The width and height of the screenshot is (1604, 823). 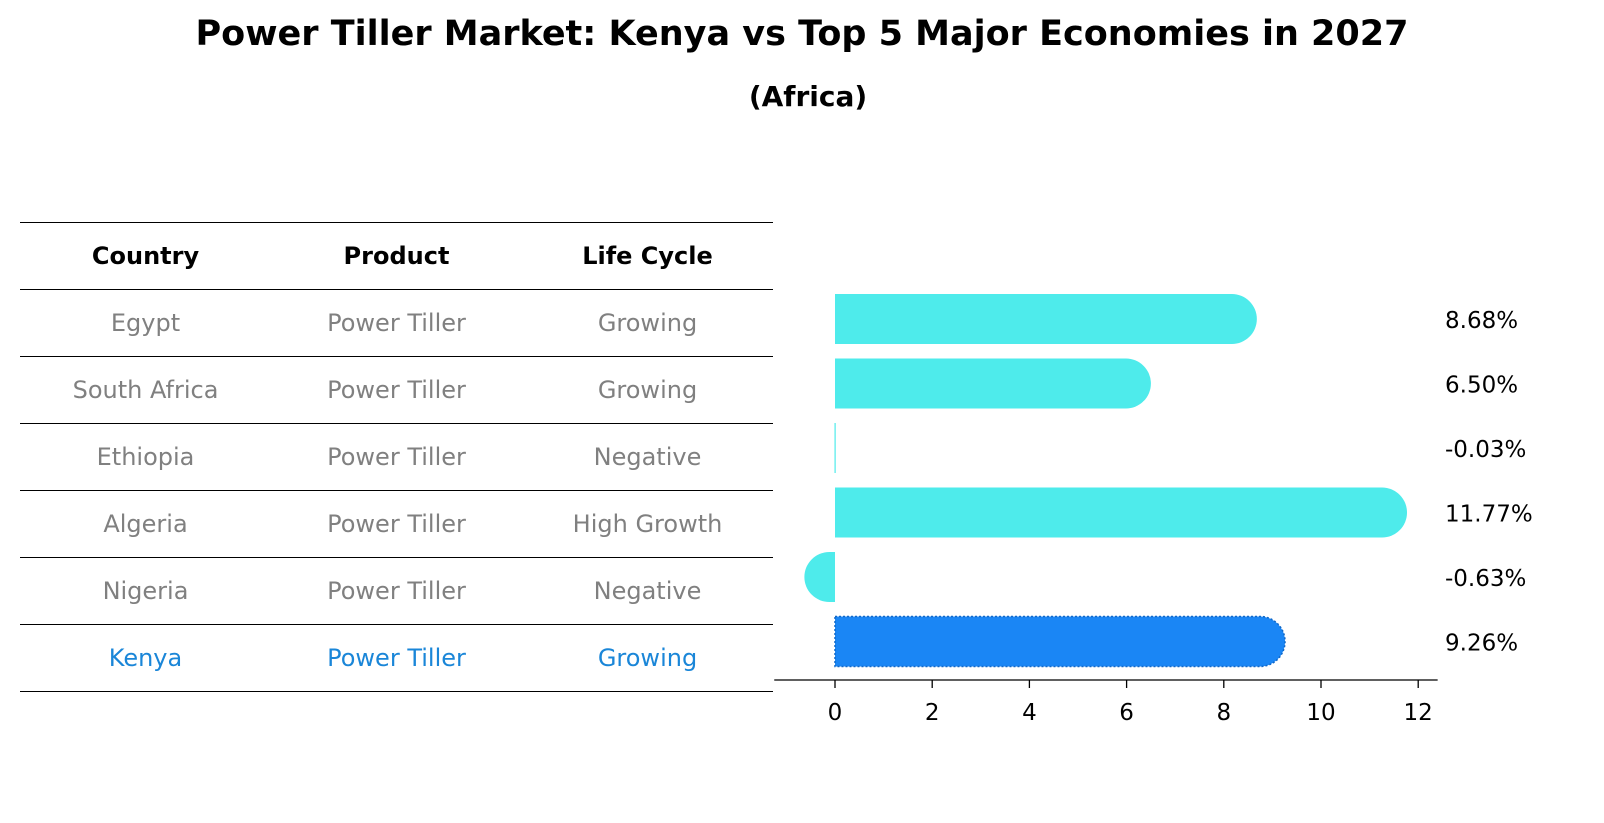 I want to click on table-row: Egypt Power Tiller Growing, so click(x=396, y=323).